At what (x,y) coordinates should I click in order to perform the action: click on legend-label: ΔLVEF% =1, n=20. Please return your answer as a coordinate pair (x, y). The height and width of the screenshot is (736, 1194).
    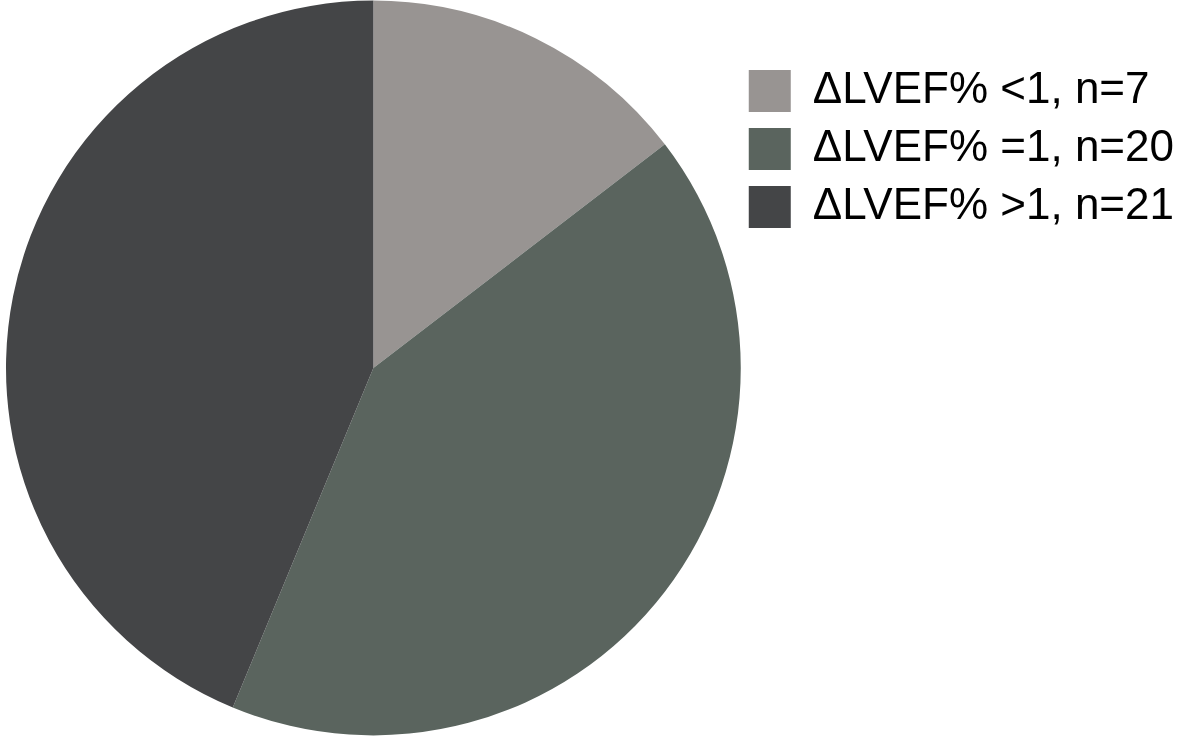
    Looking at the image, I should click on (993, 146).